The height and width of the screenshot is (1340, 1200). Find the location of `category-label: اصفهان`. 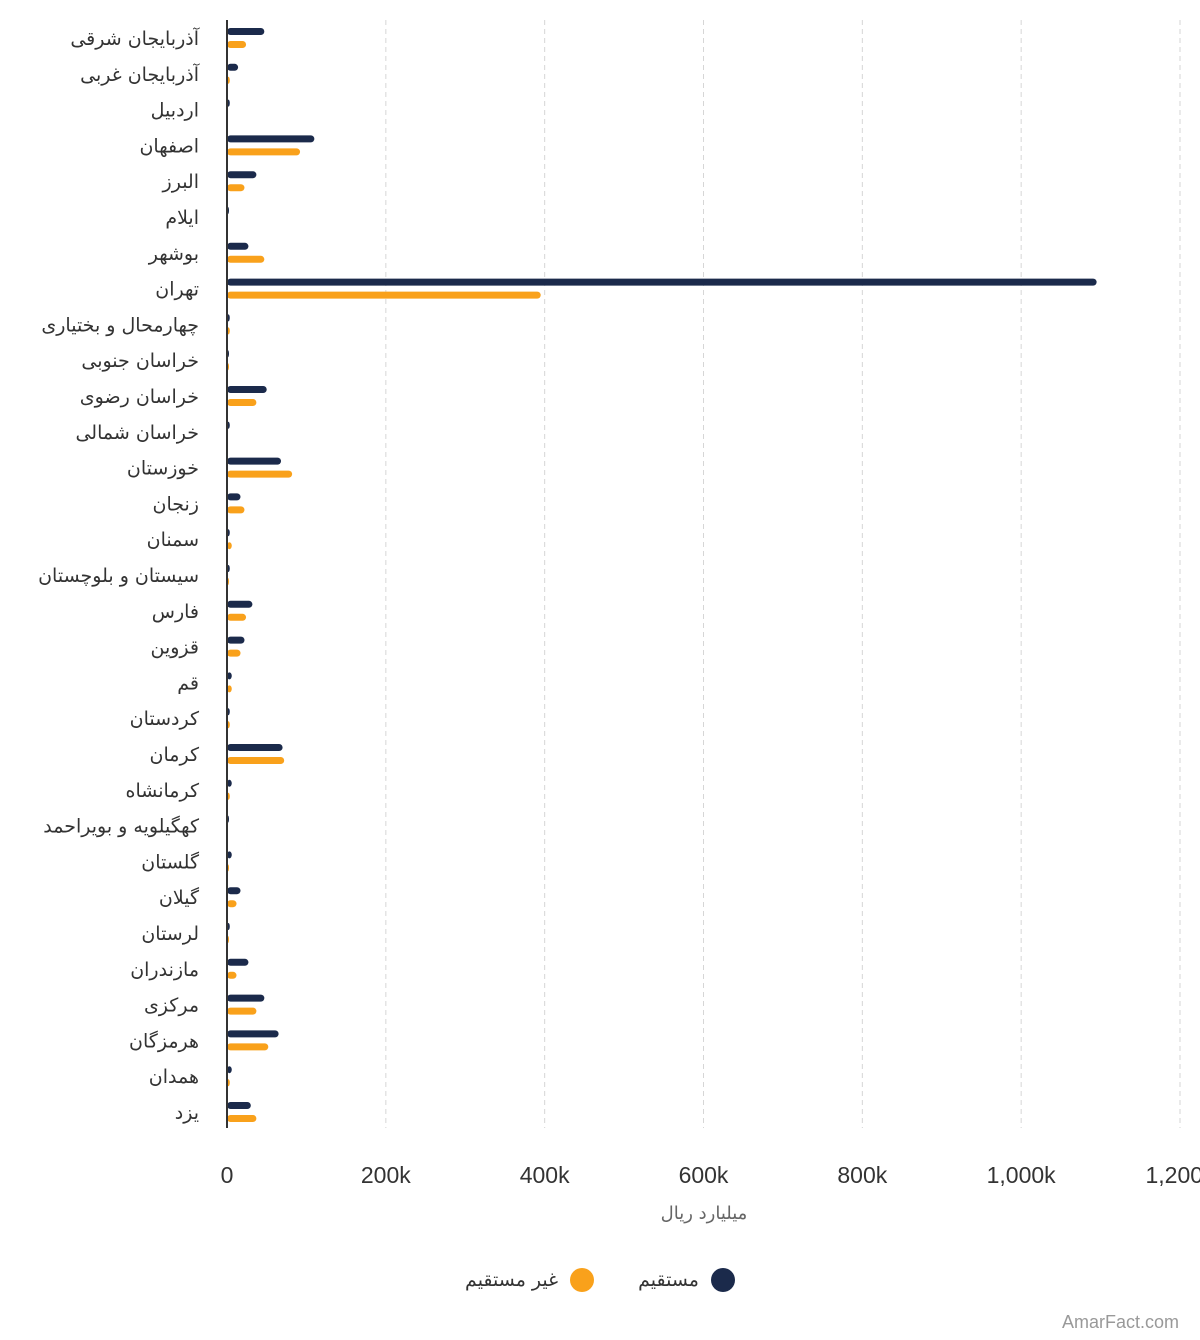

category-label: اصفهان is located at coordinates (169, 146).